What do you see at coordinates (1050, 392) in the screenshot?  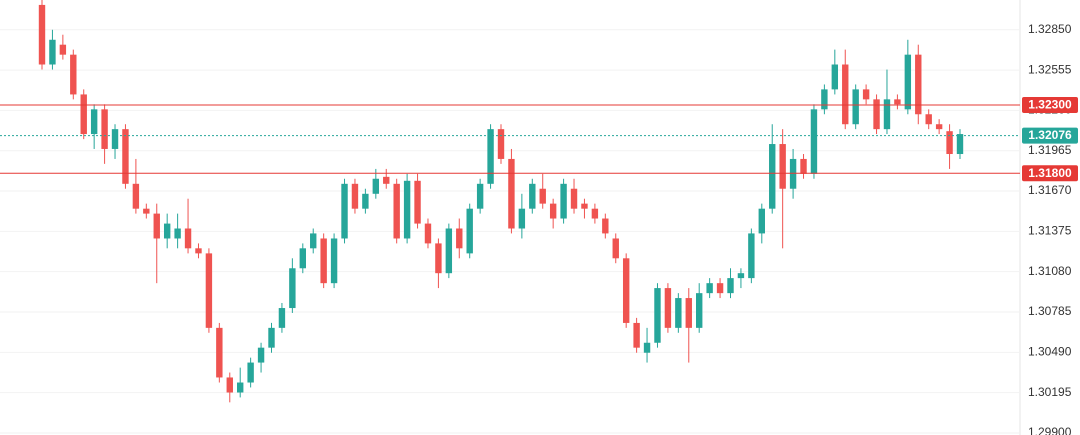 I see `y-tick-label: 1.30195` at bounding box center [1050, 392].